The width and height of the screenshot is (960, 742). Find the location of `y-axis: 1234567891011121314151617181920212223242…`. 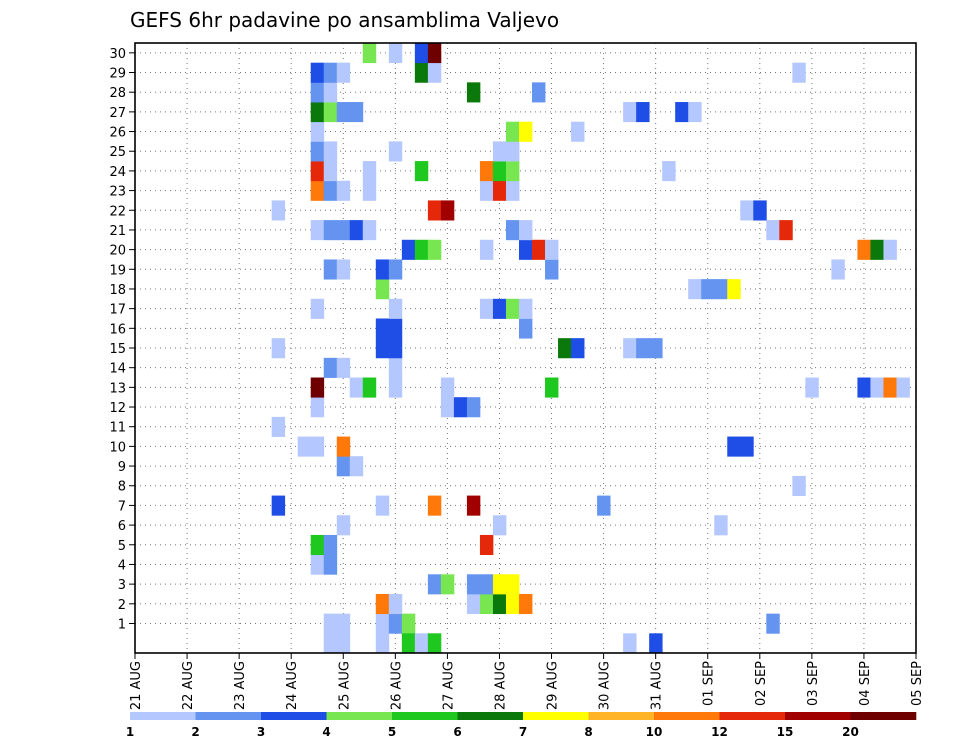

y-axis: 1234567891011121314151617181920212223242… is located at coordinates (122, 339).